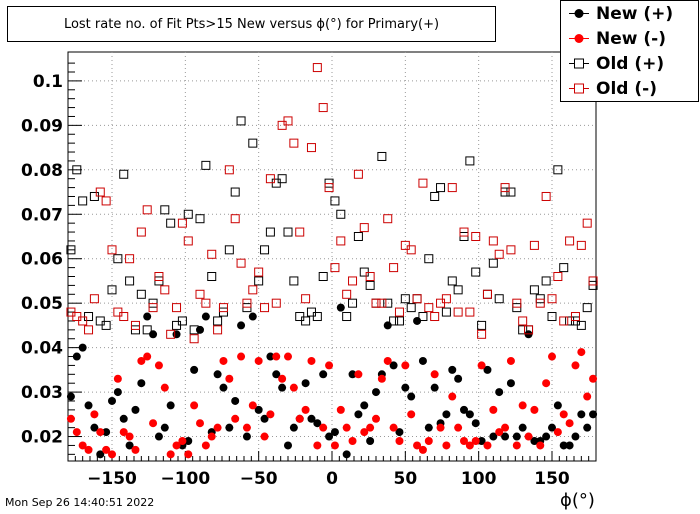 This screenshot has width=700, height=514. Describe the element at coordinates (579, 38) in the screenshot. I see `filled-circle-icon` at that location.